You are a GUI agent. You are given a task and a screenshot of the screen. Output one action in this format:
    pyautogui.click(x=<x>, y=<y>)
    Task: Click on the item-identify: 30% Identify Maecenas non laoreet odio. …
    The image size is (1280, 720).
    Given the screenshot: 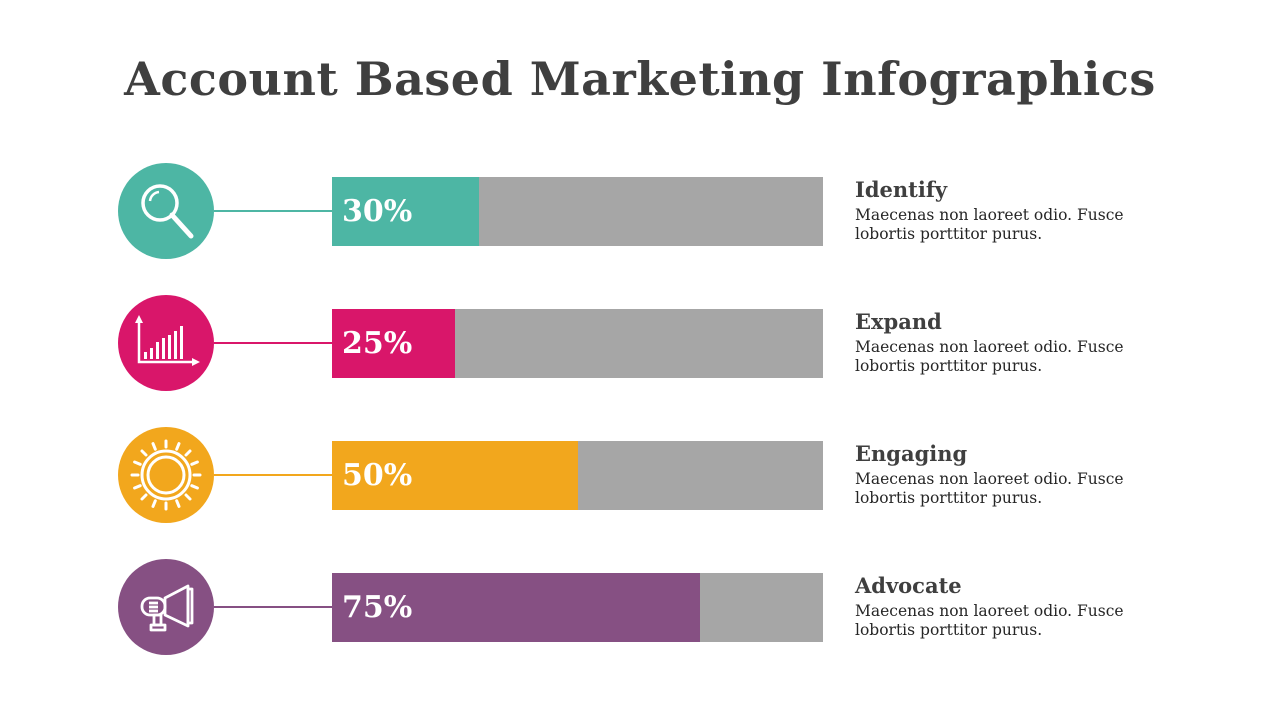 What is the action you would take?
    pyautogui.click(x=640, y=211)
    